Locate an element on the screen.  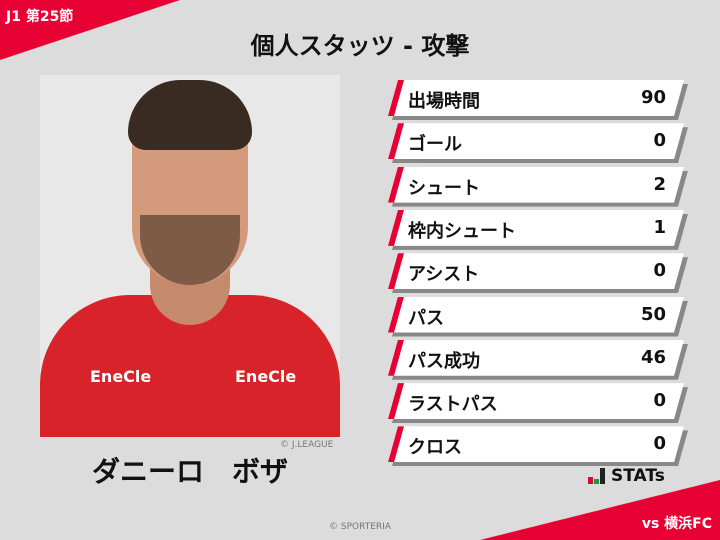
page-title: 個人スタッツ - 攻撃 is located at coordinates (360, 46).